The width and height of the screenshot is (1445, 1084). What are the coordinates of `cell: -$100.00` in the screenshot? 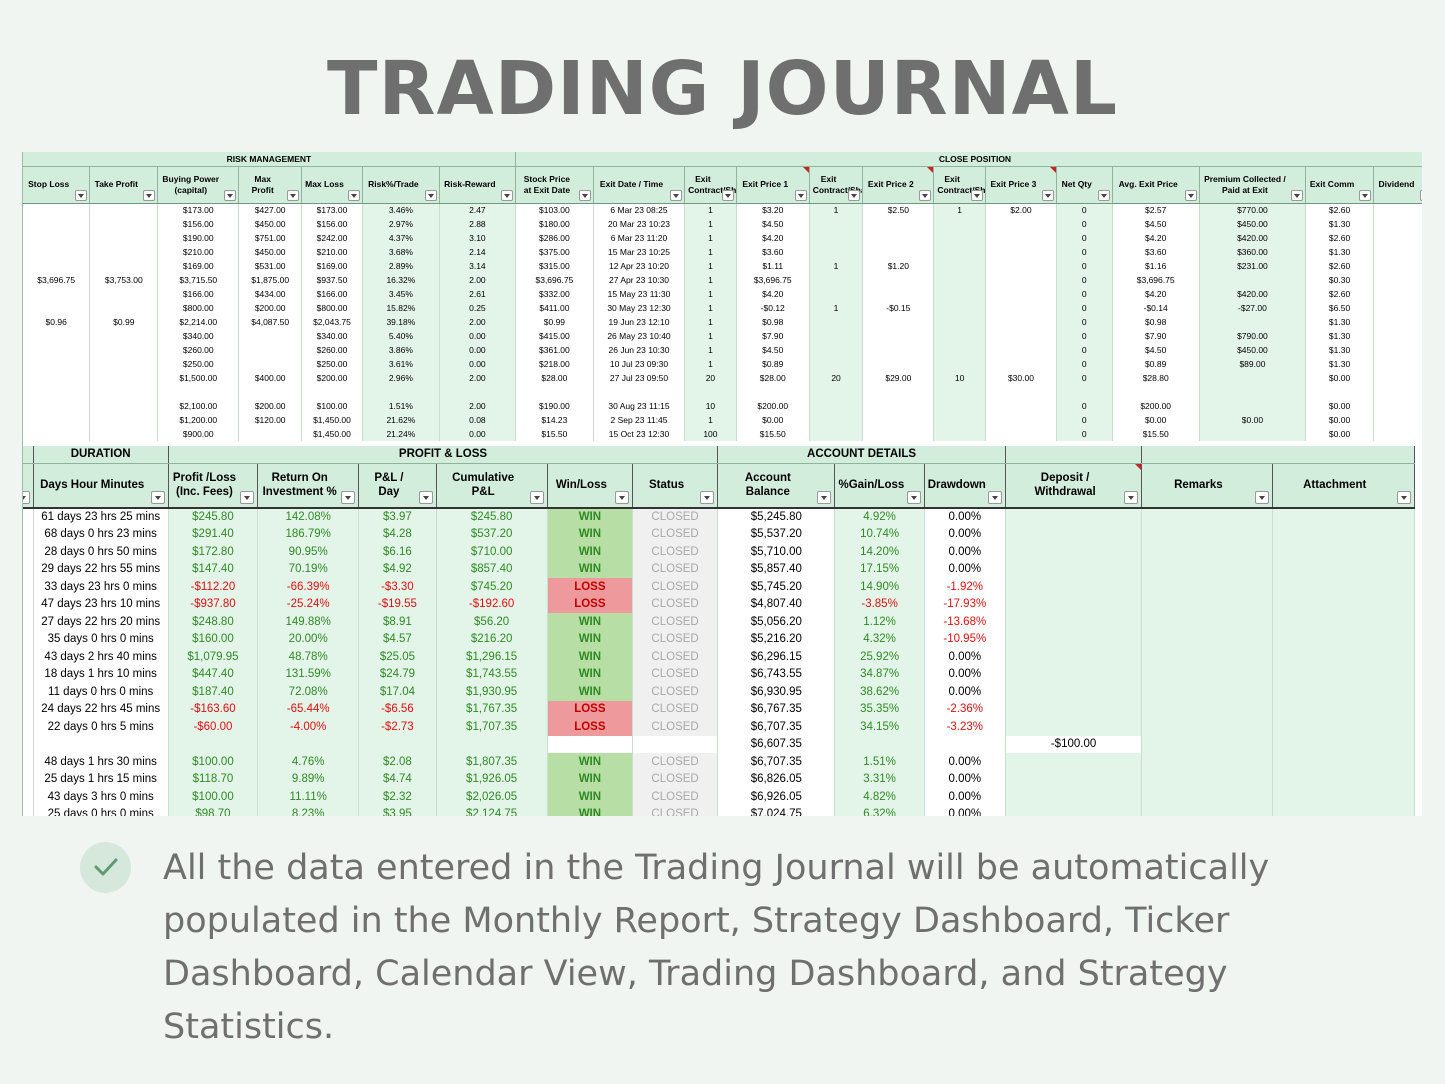 It's located at (1074, 744).